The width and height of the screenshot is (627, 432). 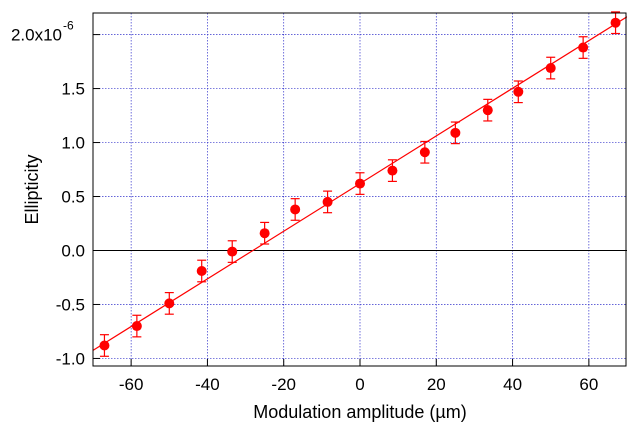 What do you see at coordinates (359, 384) in the screenshot?
I see `x-tick-label: 0` at bounding box center [359, 384].